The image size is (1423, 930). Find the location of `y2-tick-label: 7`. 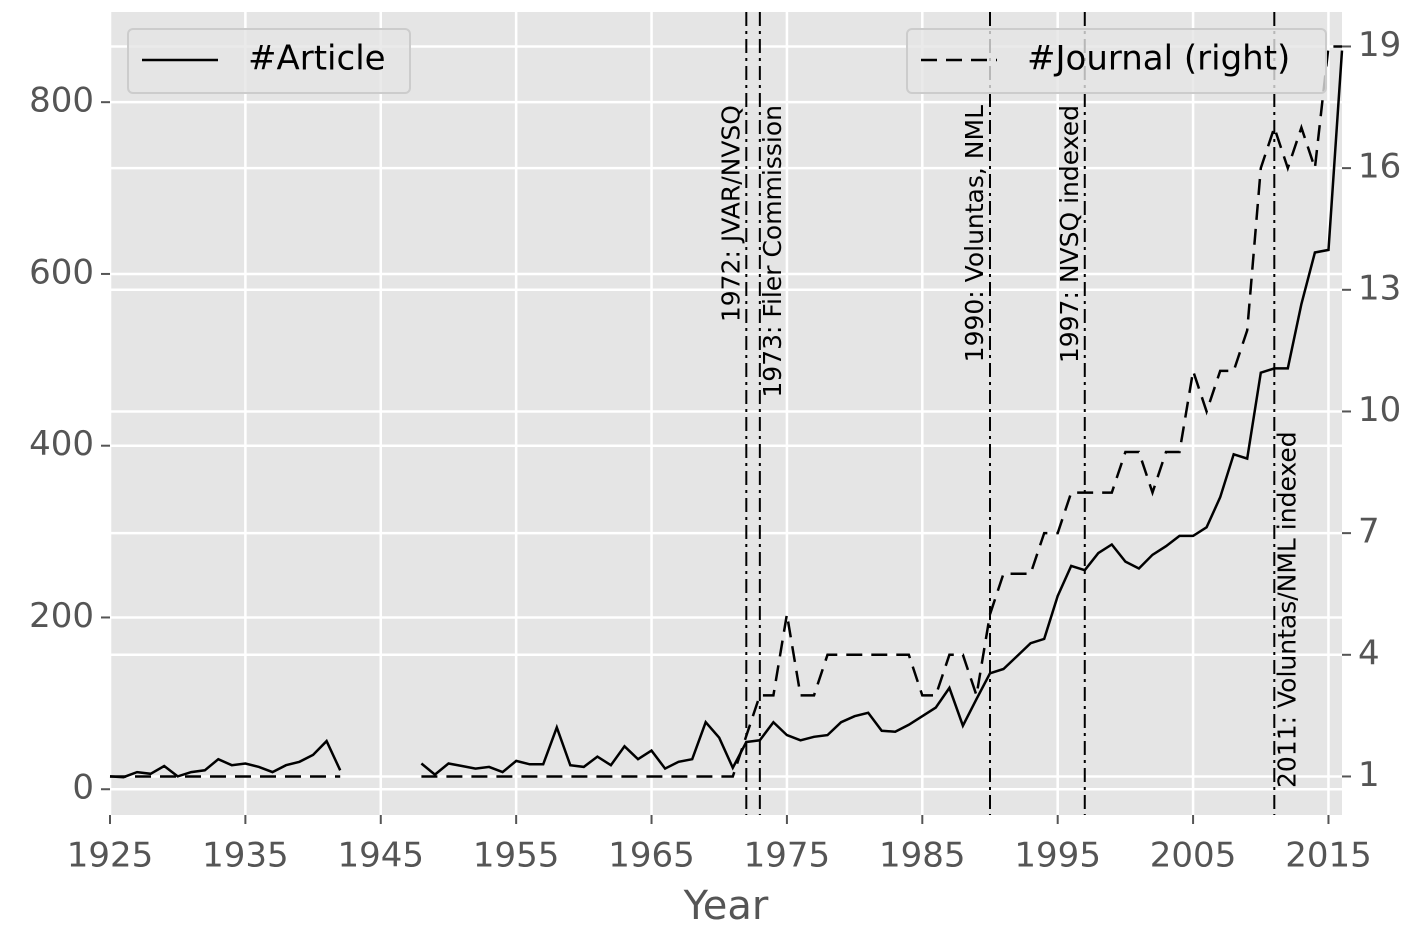

y2-tick-label: 7 is located at coordinates (1369, 532).